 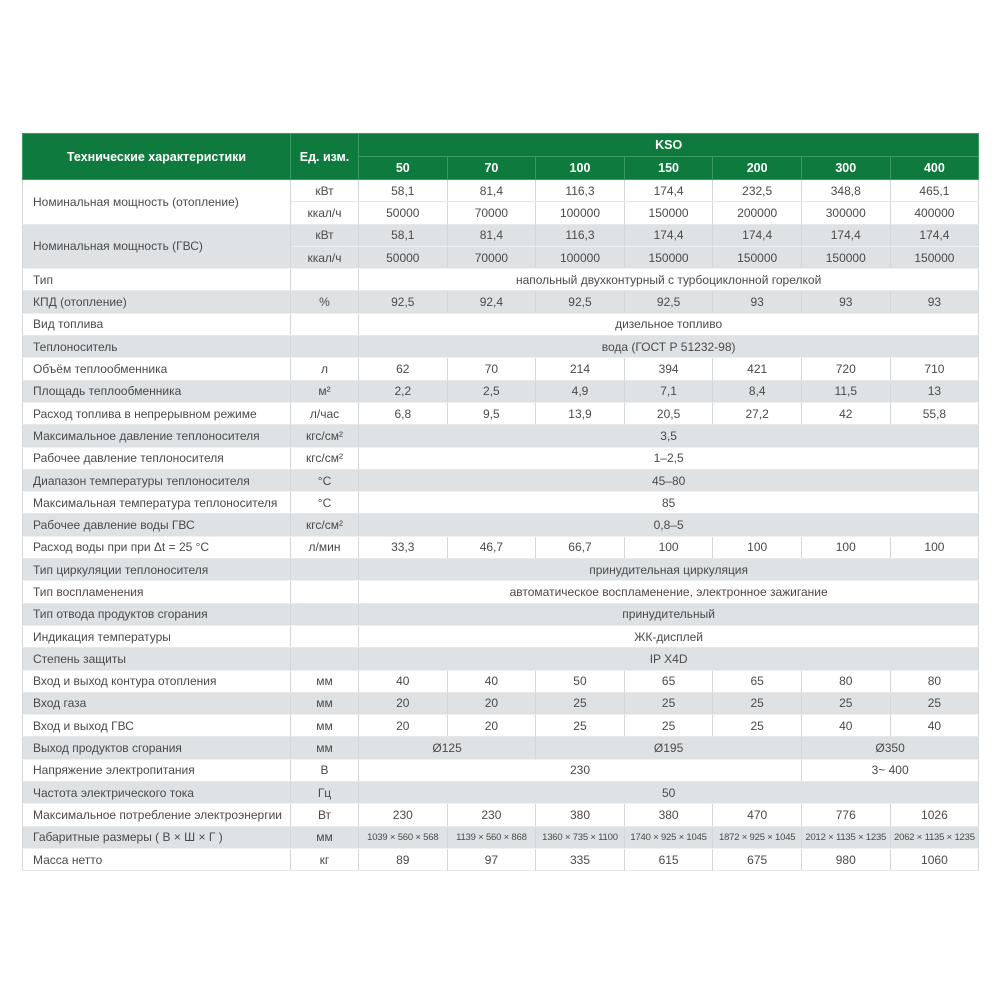 What do you see at coordinates (403, 391) in the screenshot?
I see `value-cell: 2,2` at bounding box center [403, 391].